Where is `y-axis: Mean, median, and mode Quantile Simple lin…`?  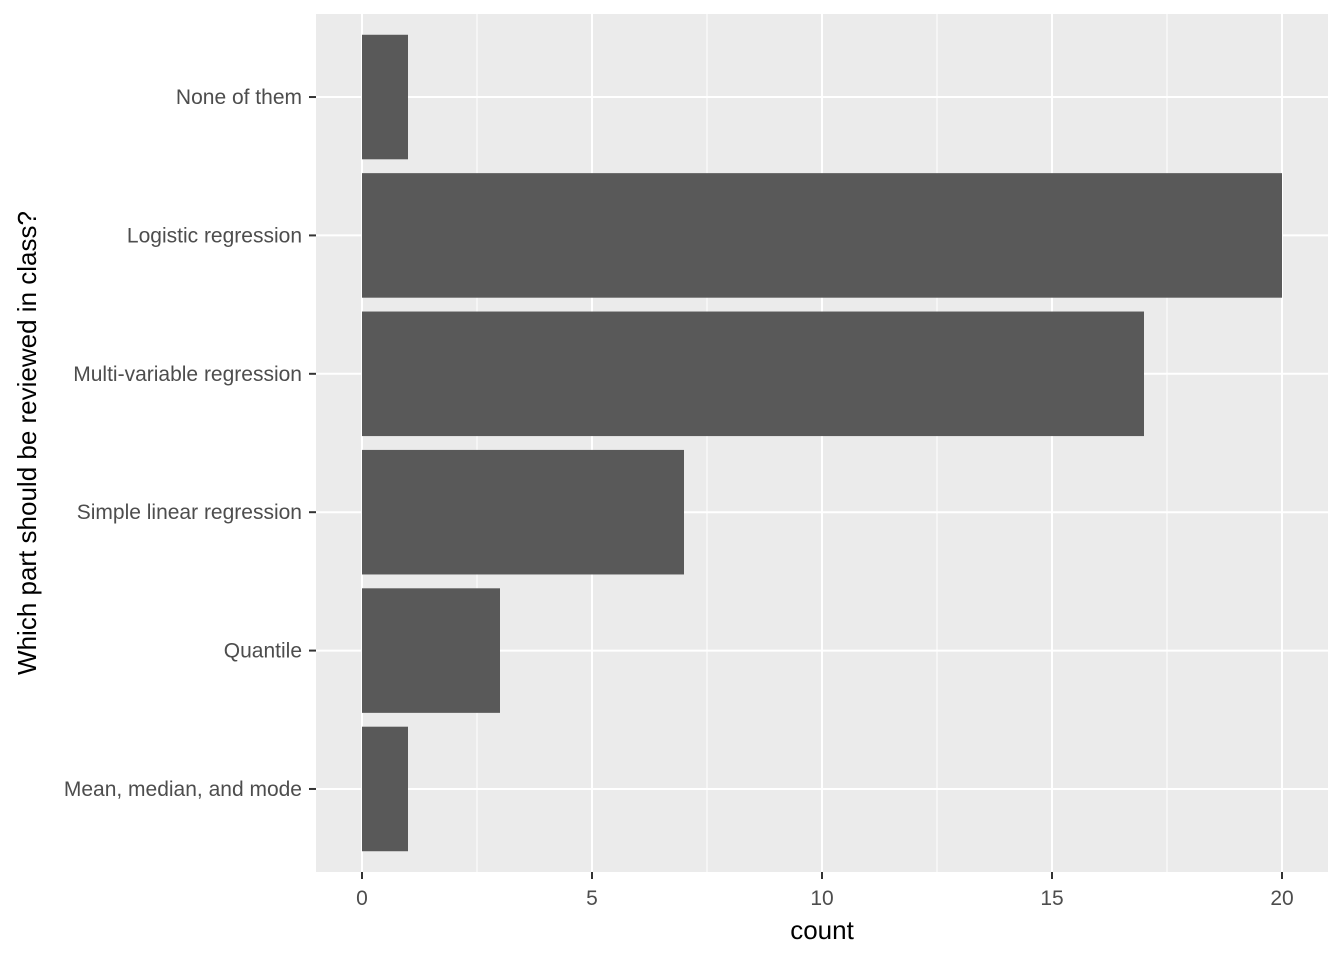 y-axis: Mean, median, and mode Quantile Simple lin… is located at coordinates (190, 443).